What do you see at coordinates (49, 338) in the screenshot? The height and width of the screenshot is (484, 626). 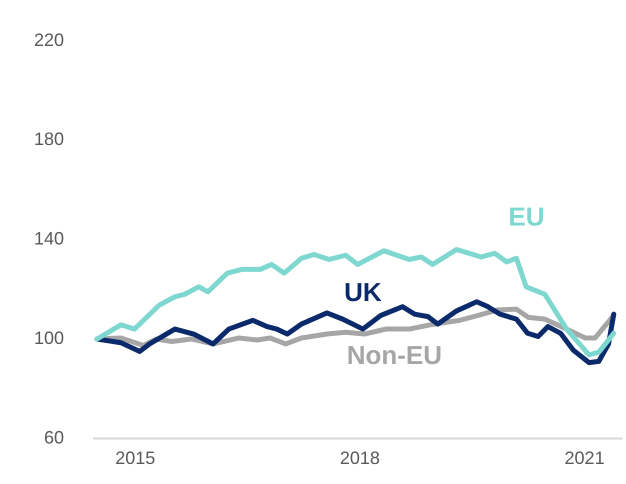 I see `y-tick-label: 100` at bounding box center [49, 338].